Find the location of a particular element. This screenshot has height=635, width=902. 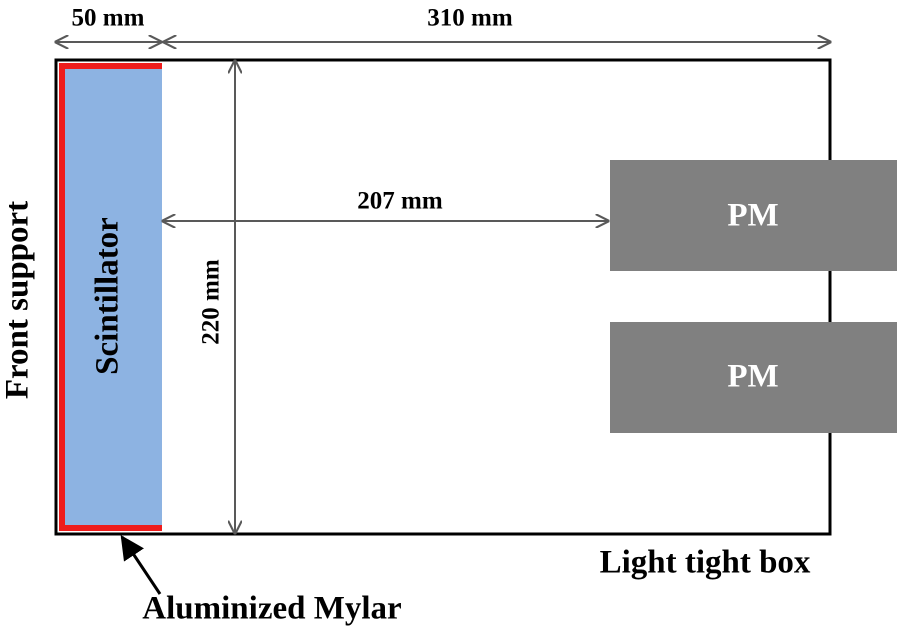

scintillator is located at coordinates (110, 297).